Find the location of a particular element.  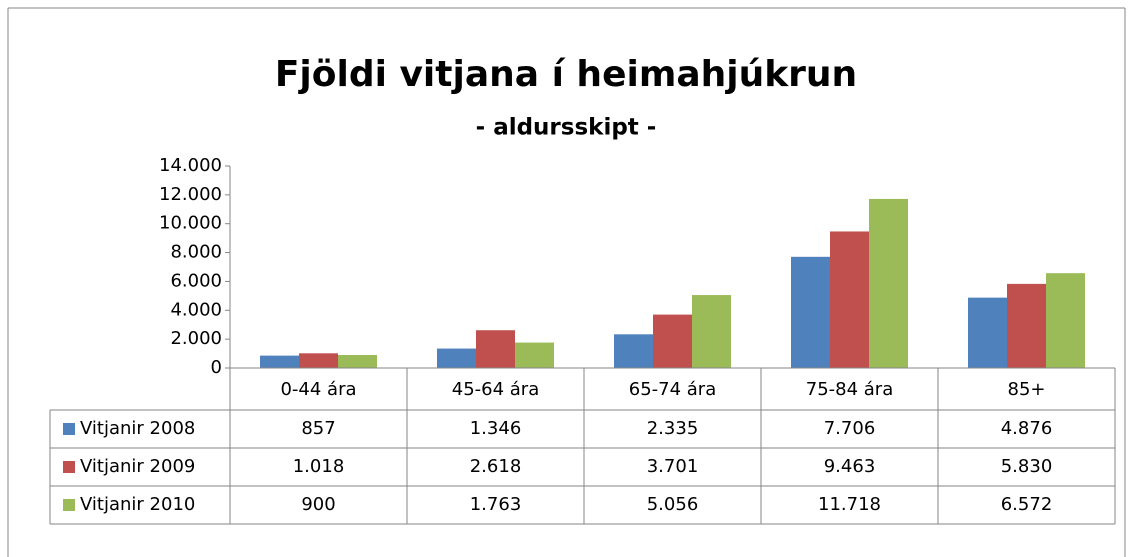

legend-label: Vitjanir 2008 is located at coordinates (137, 428).